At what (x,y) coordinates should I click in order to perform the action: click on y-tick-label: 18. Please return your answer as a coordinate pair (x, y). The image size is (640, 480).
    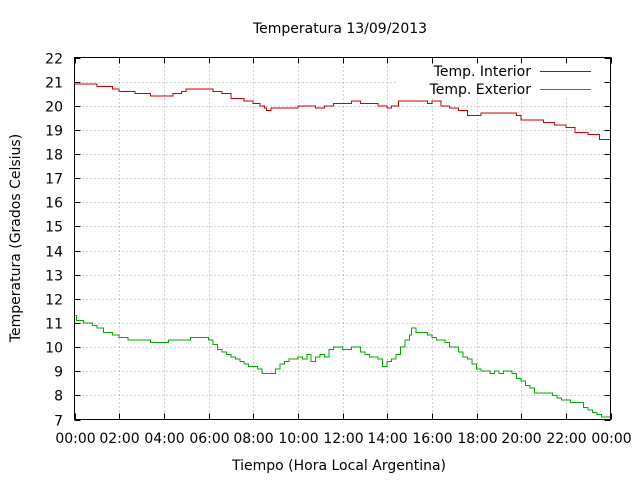
    Looking at the image, I should click on (54, 156).